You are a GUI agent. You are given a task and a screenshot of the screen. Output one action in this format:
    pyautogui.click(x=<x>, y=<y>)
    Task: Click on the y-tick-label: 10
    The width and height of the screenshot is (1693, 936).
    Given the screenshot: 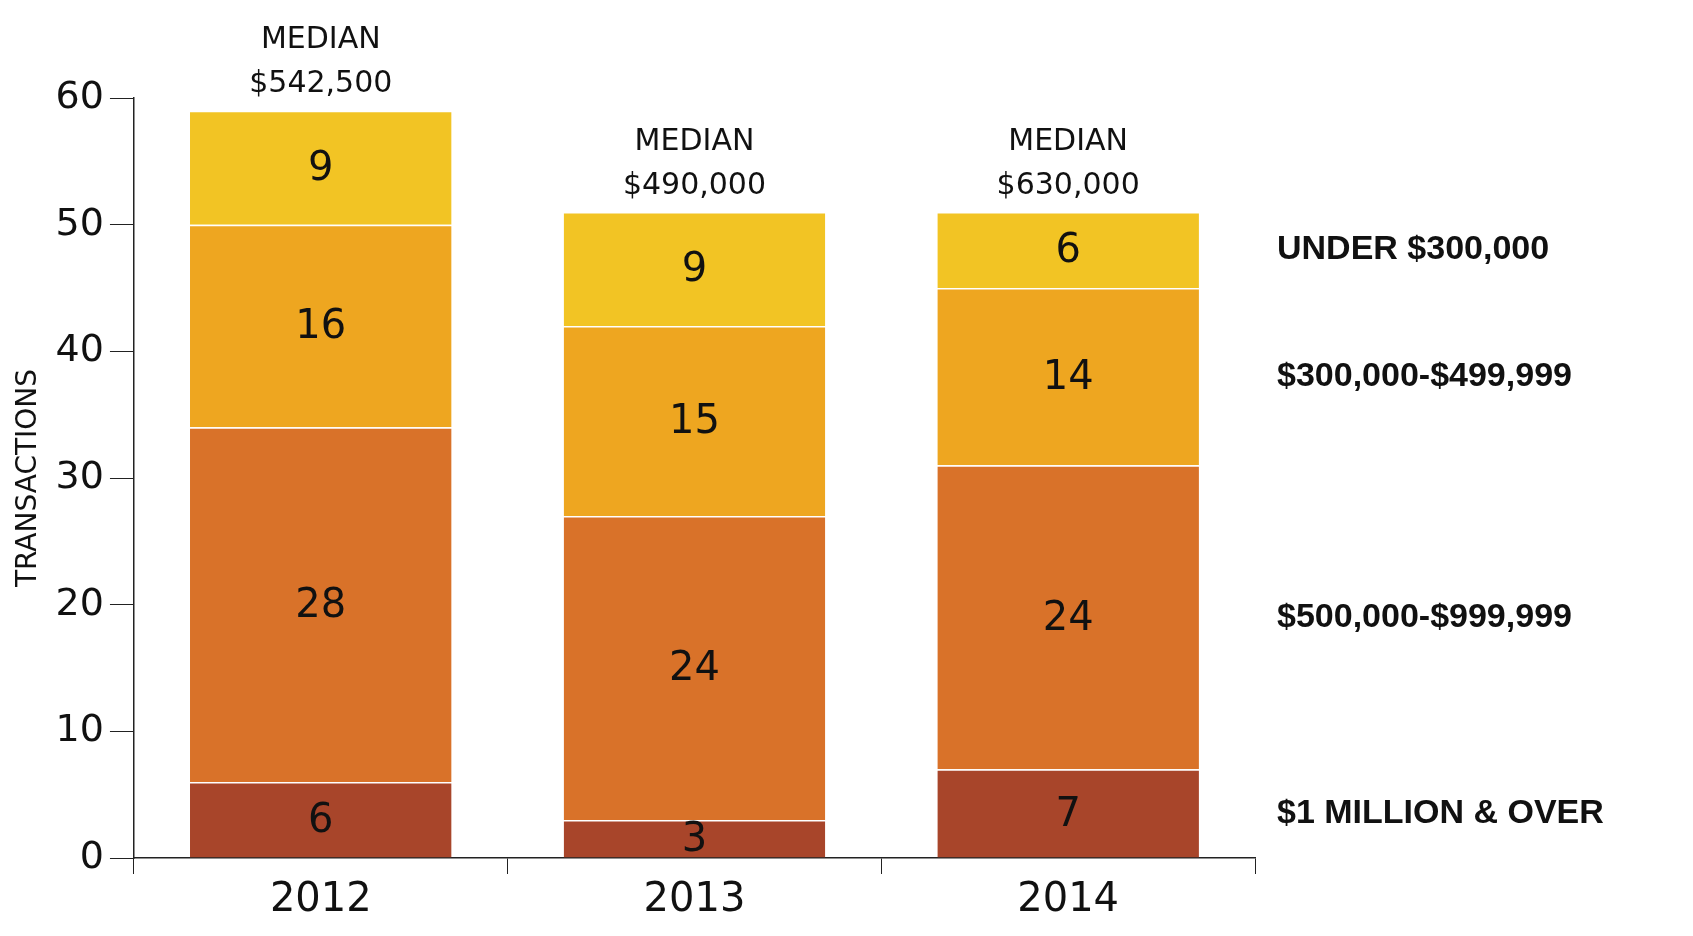 What is the action you would take?
    pyautogui.click(x=79, y=728)
    